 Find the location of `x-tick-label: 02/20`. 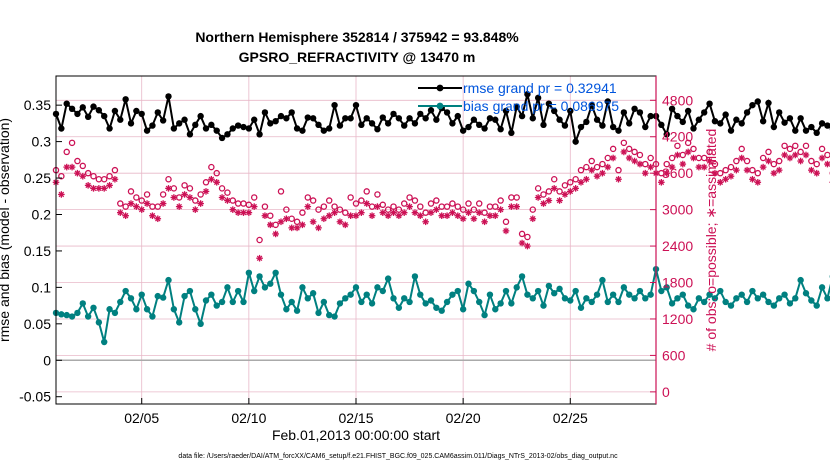

x-tick-label: 02/20 is located at coordinates (463, 418).